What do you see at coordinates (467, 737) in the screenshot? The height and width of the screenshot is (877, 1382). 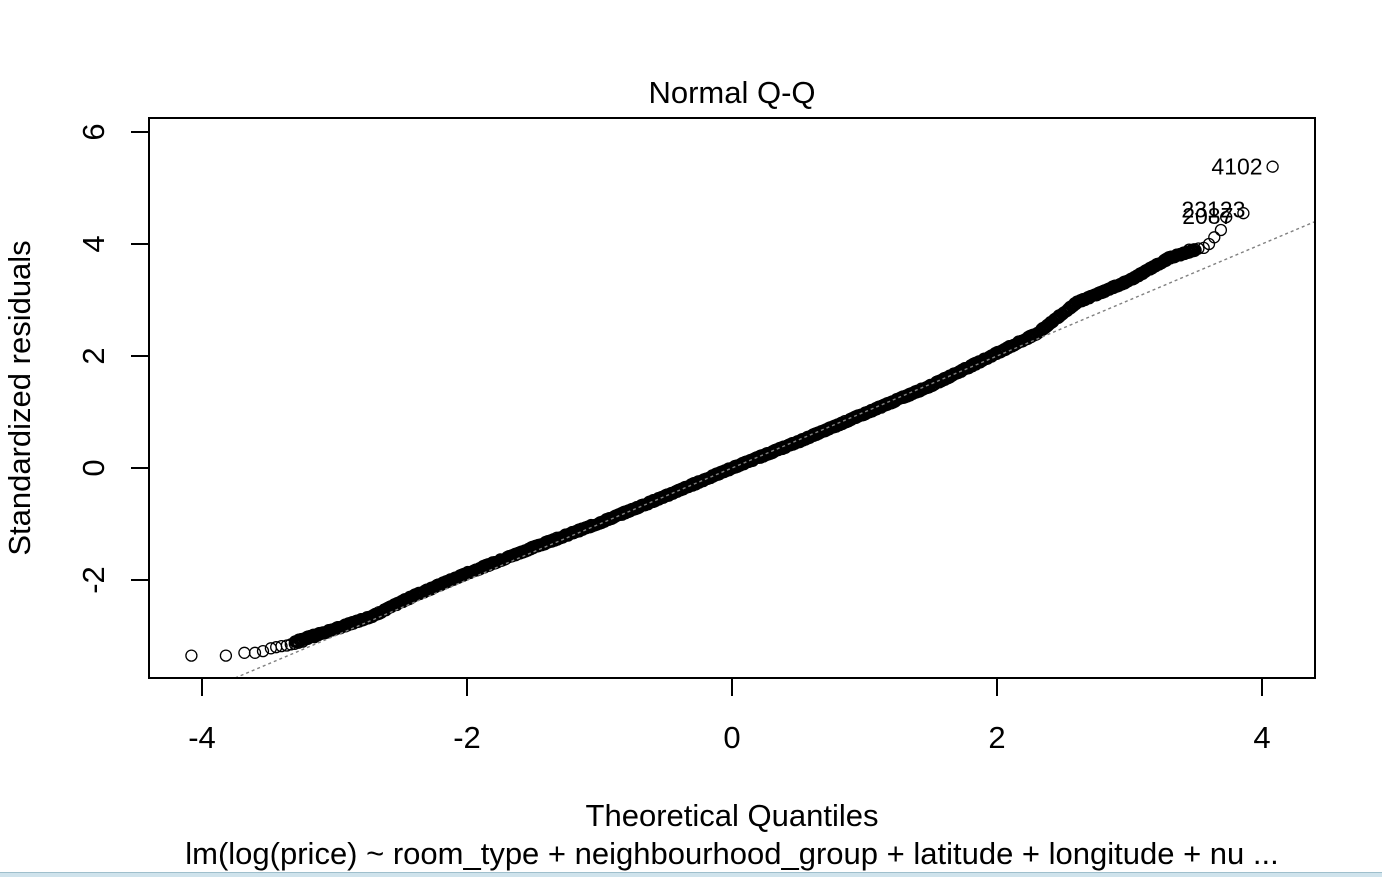 I see `x-tick-label: -2` at bounding box center [467, 737].